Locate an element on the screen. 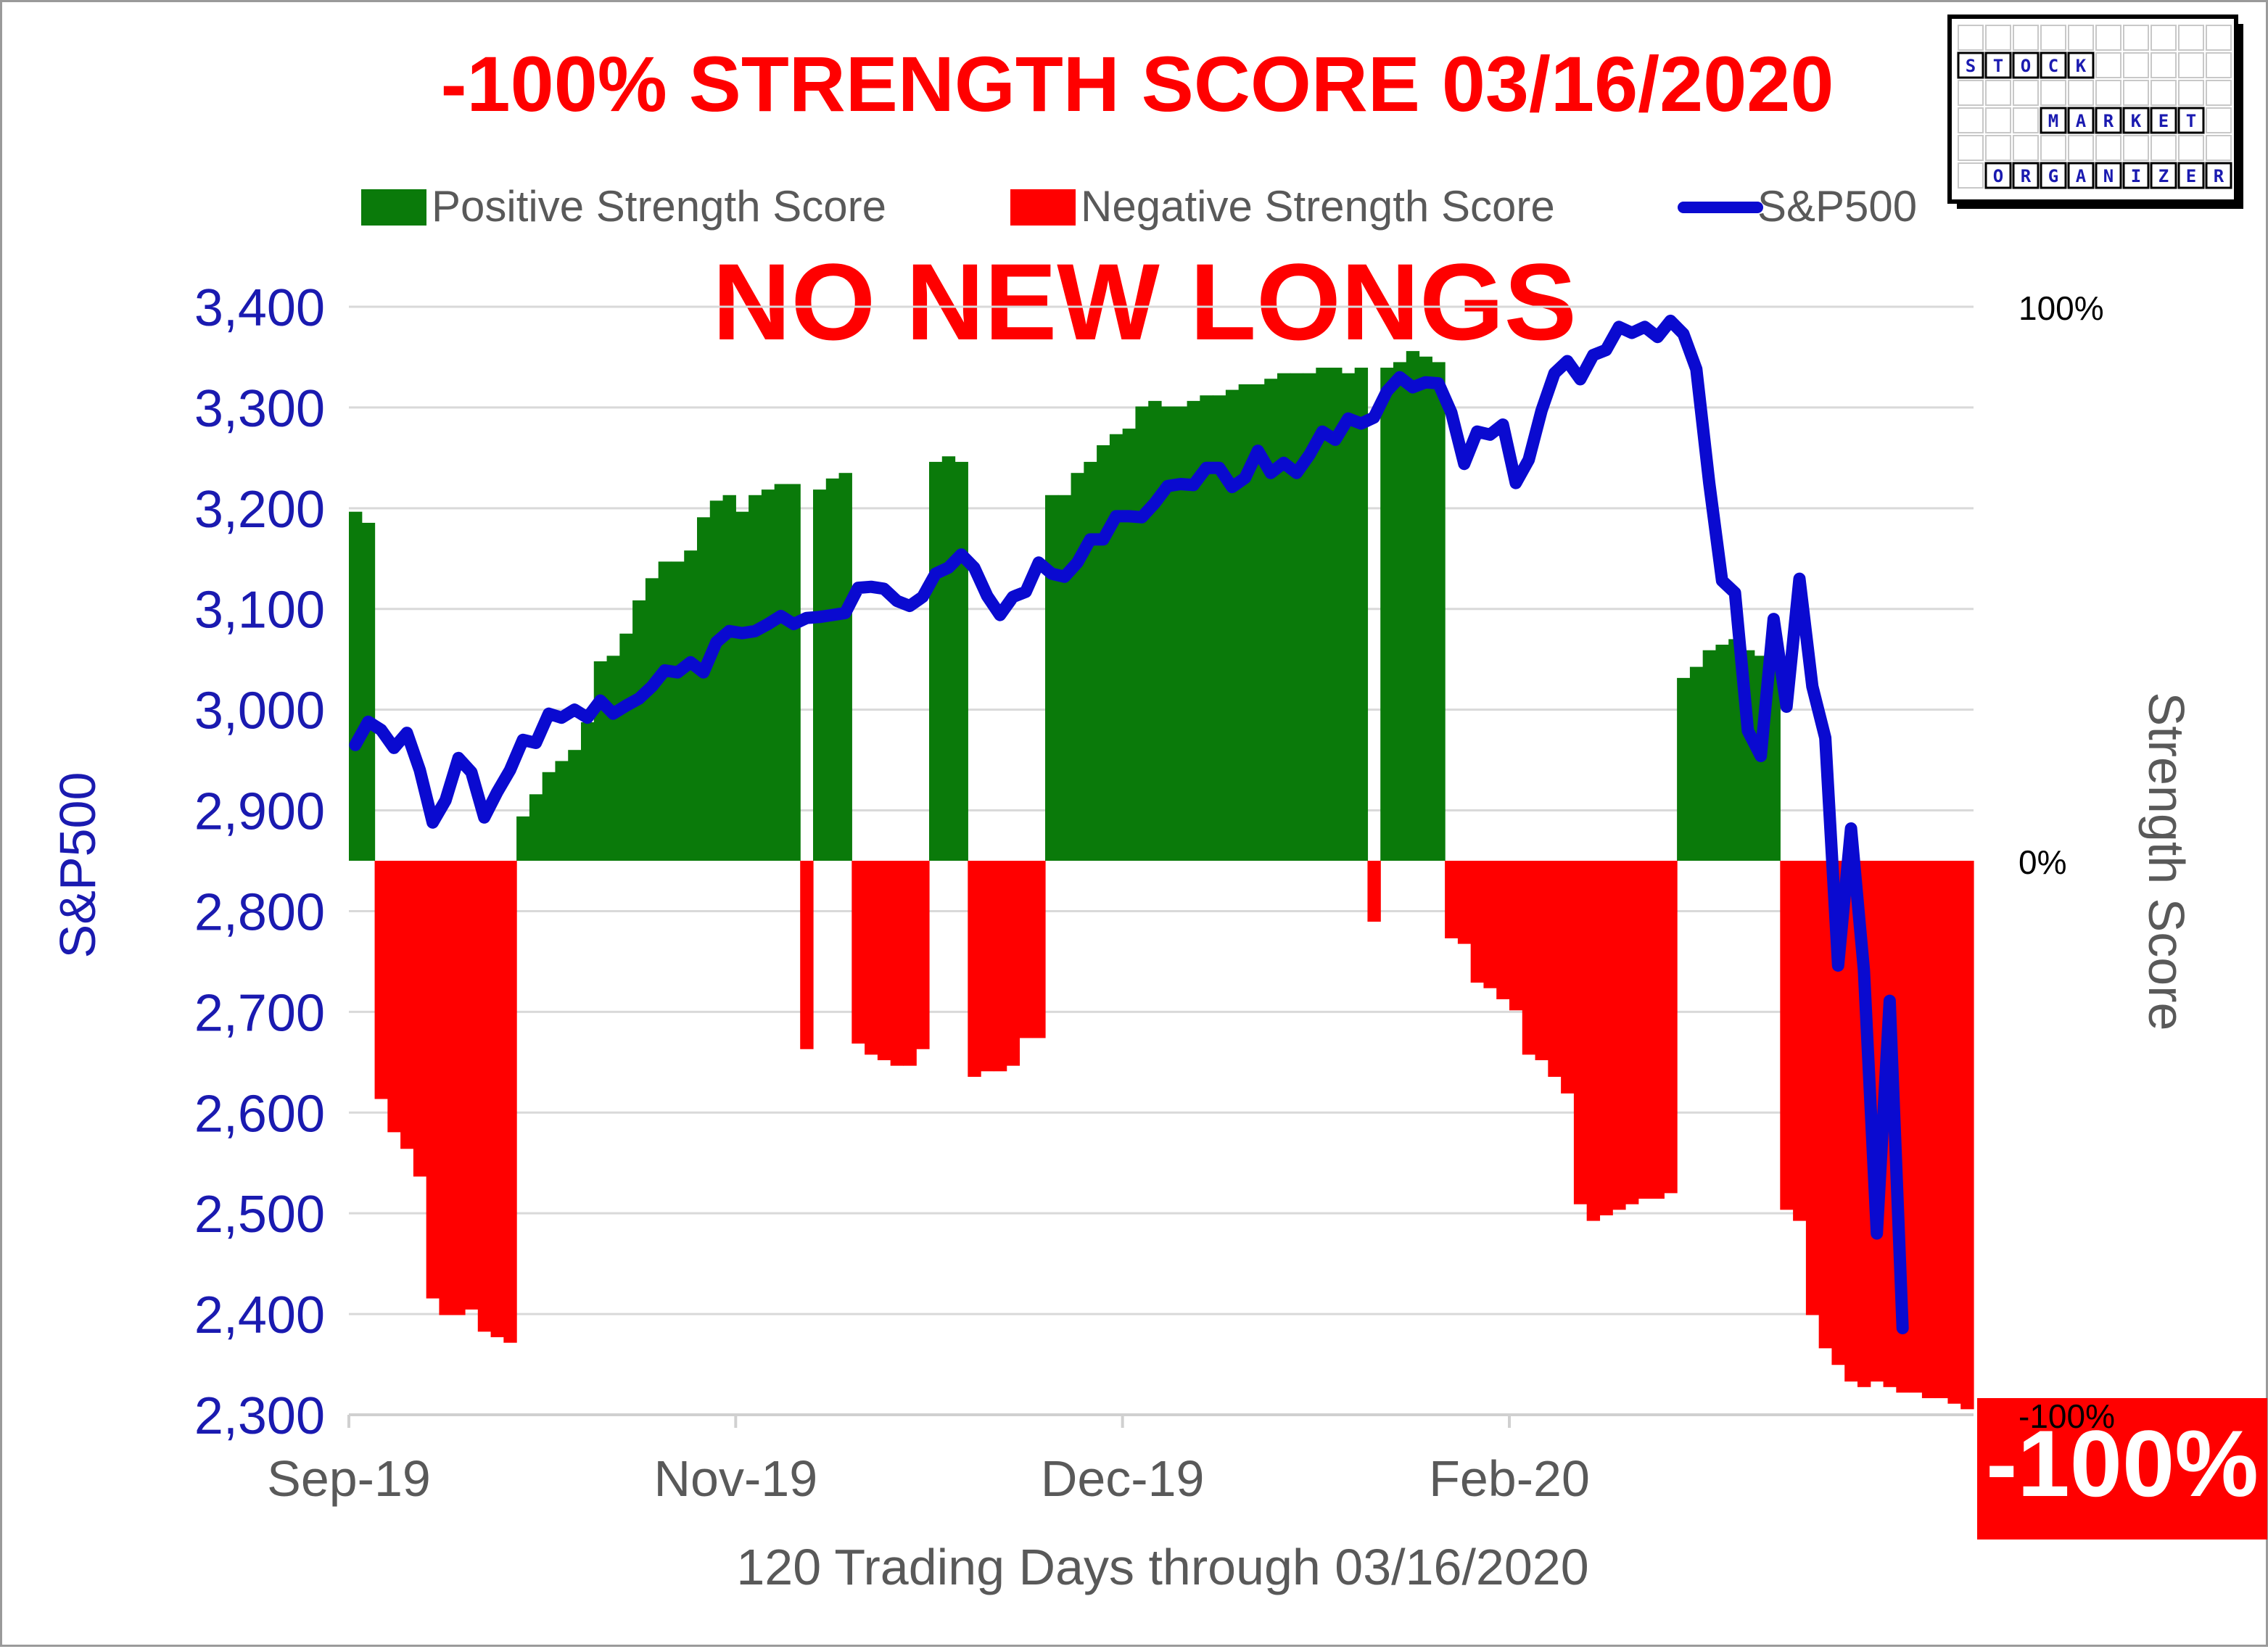 The width and height of the screenshot is (2268, 1649). logo-letter: E is located at coordinates (2163, 121).